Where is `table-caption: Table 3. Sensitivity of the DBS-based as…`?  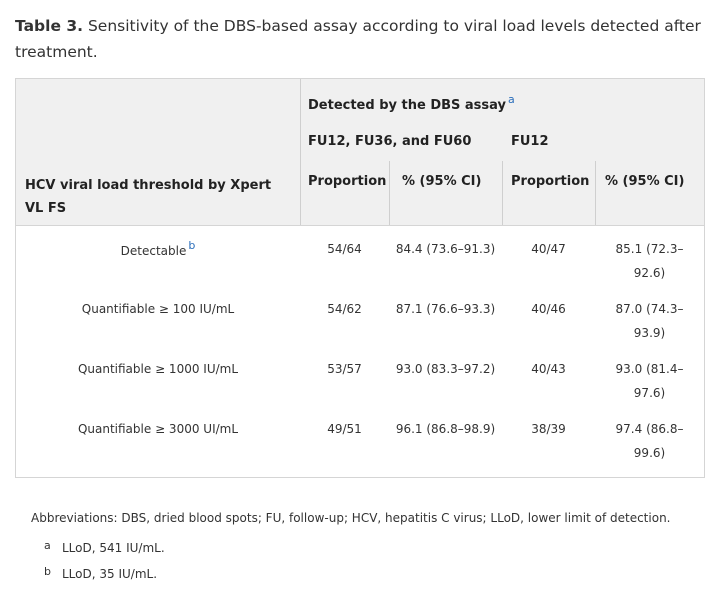
table-caption: Table 3. Sensitivity of the DBS-based as… is located at coordinates (360, 39).